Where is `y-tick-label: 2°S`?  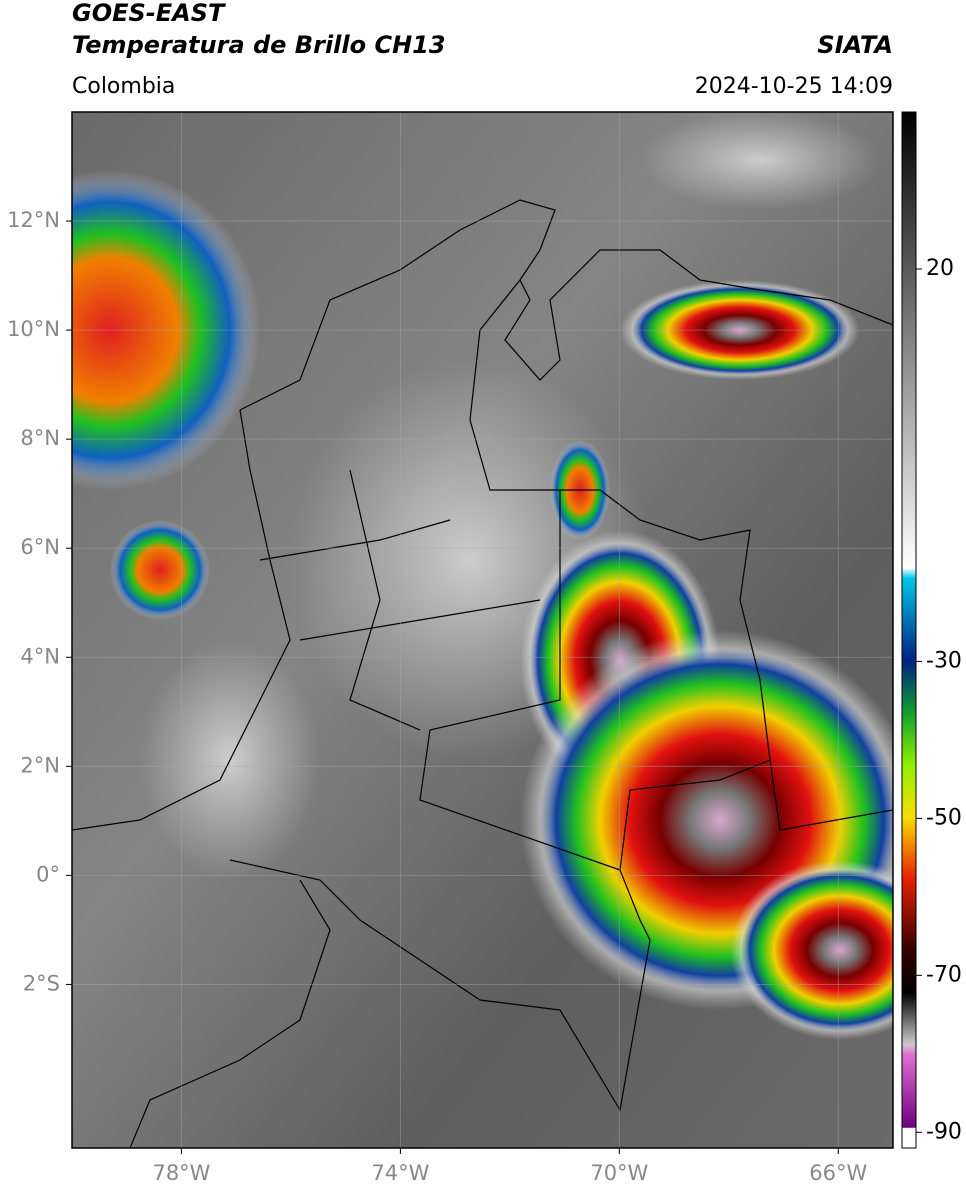 y-tick-label: 2°S is located at coordinates (41, 983).